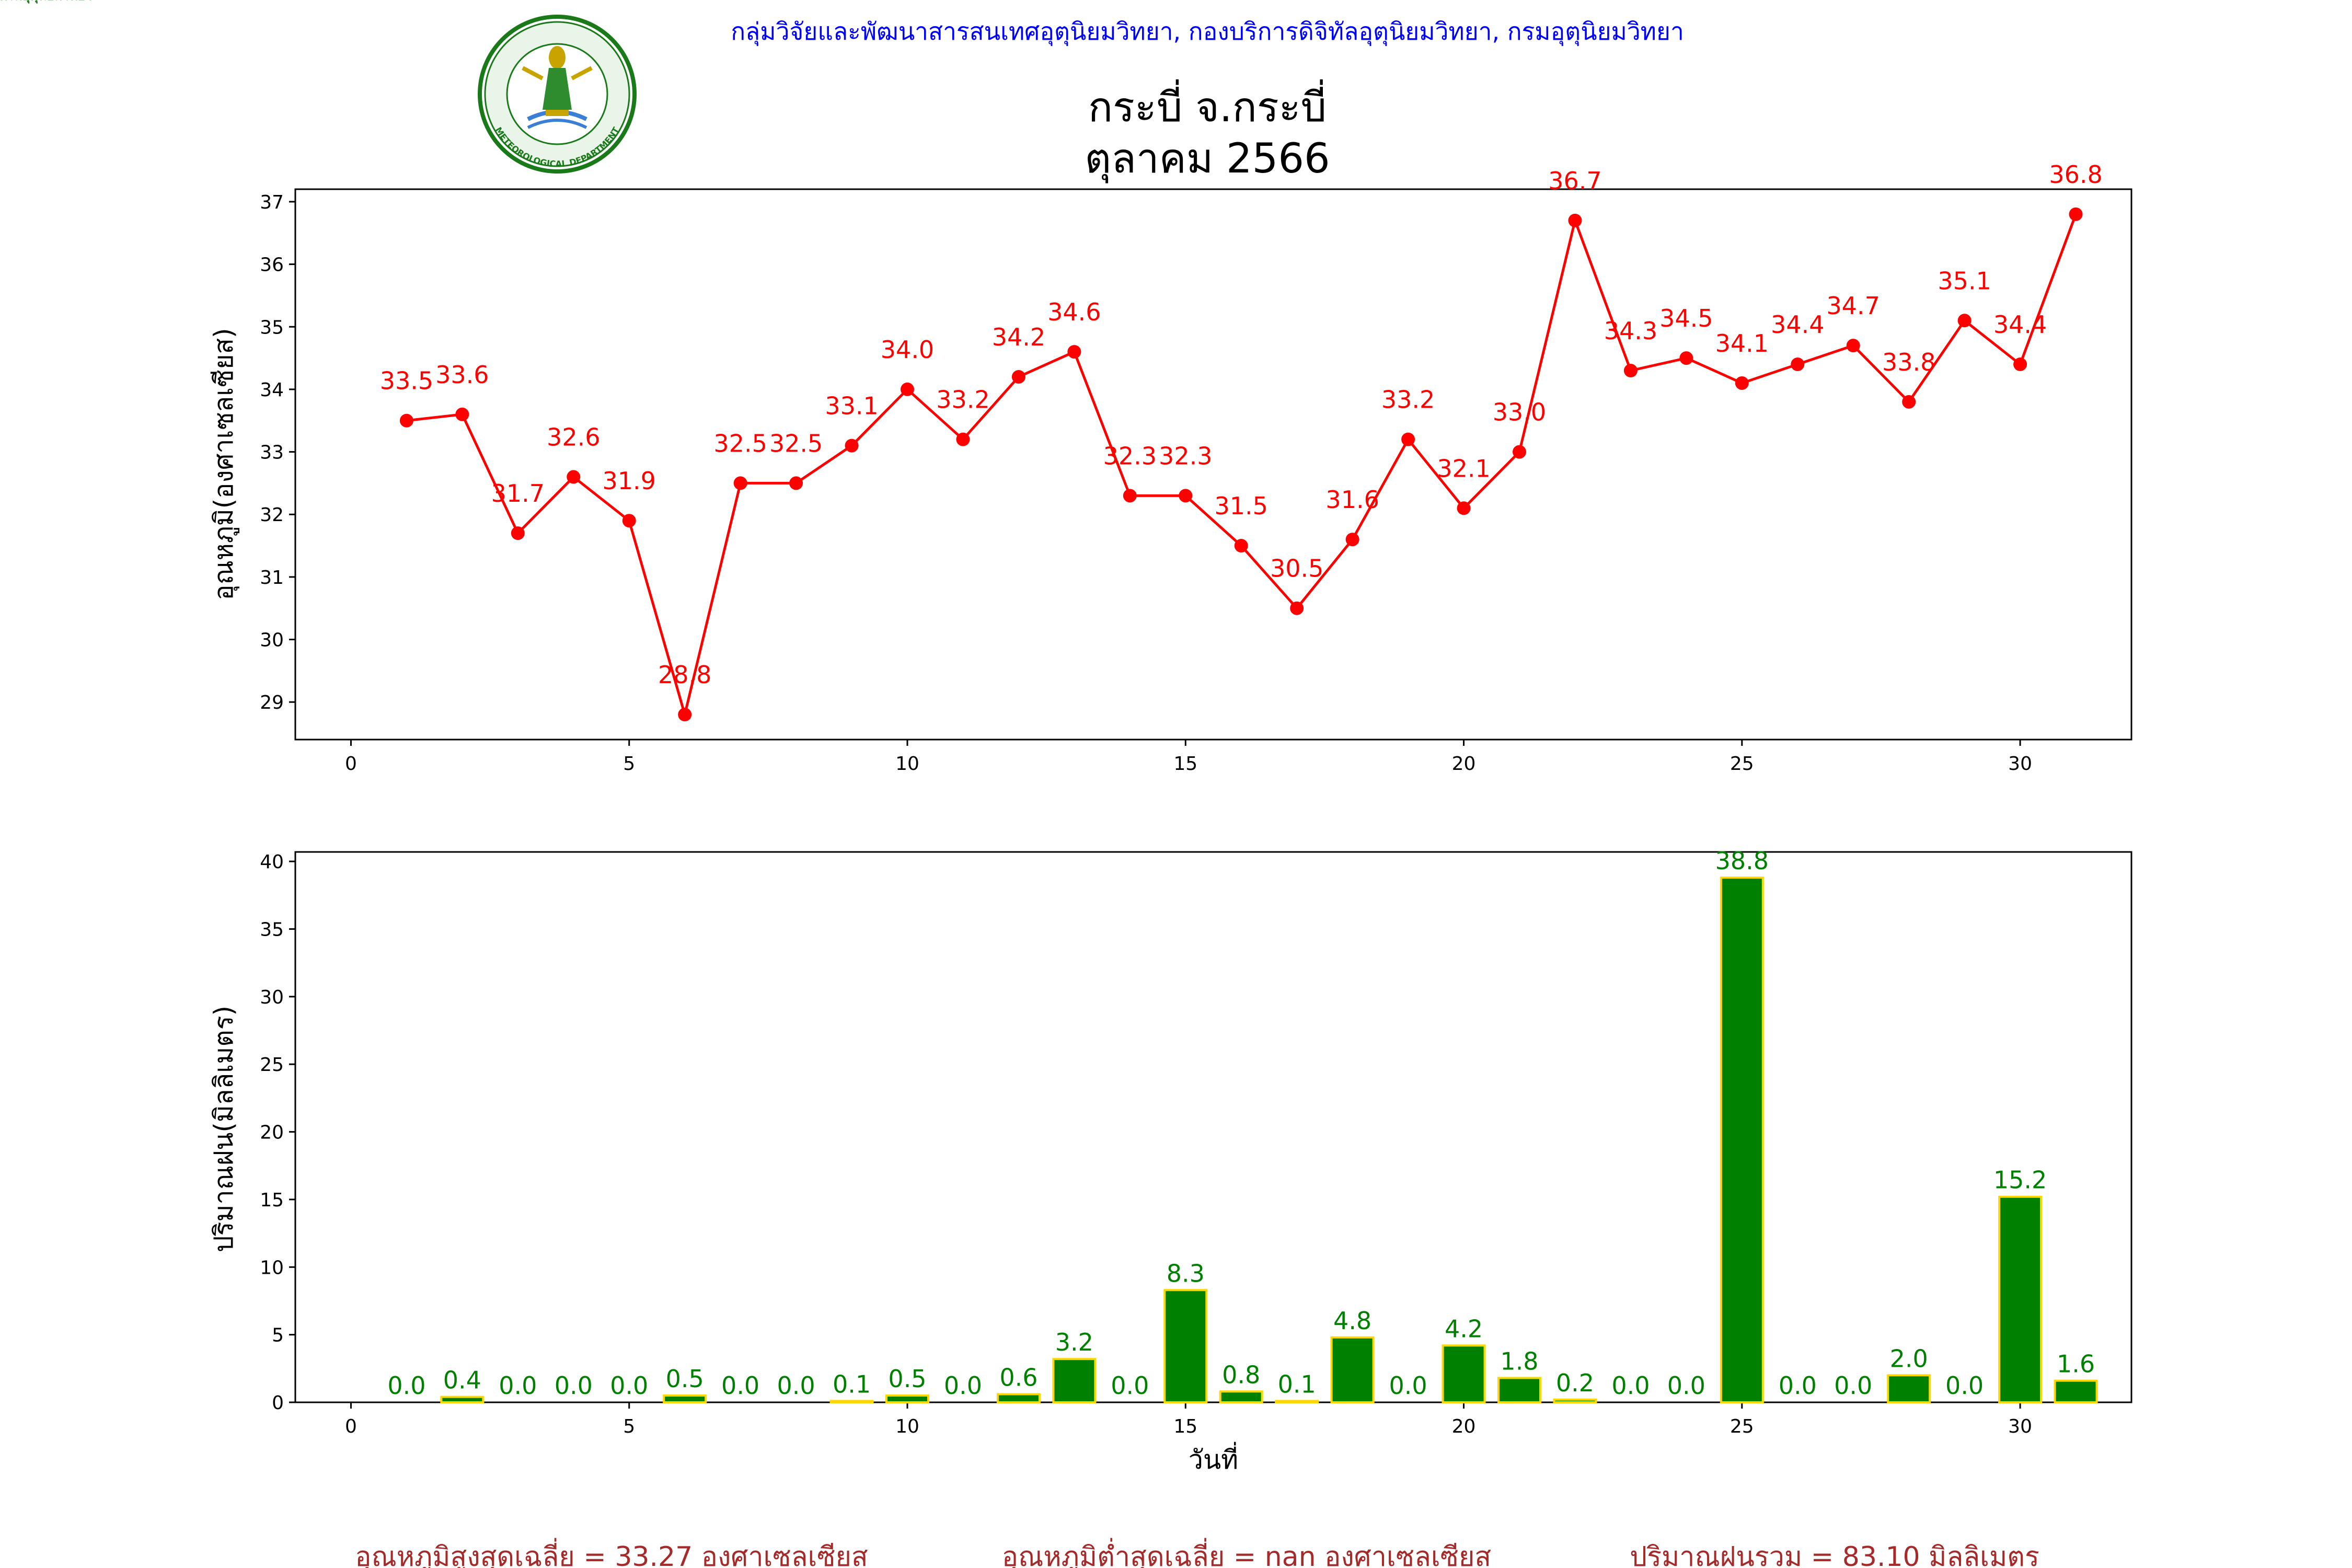 The width and height of the screenshot is (2352, 1568). I want to click on rainfall-data-label: 0.2, so click(1575, 1383).